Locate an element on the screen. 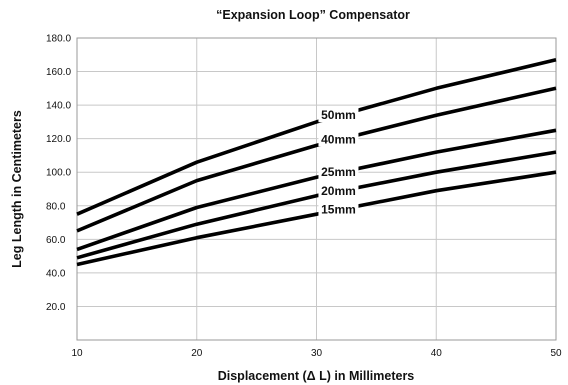 This screenshot has height=385, width=568. y-tick-label: 120.0 is located at coordinates (58, 139).